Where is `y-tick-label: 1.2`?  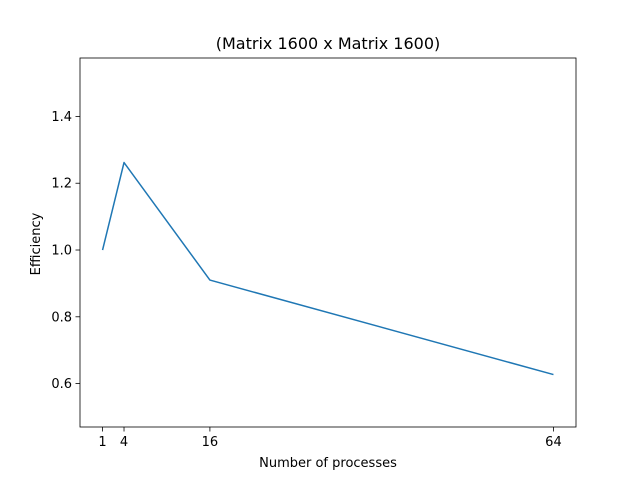
y-tick-label: 1.2 is located at coordinates (61, 184).